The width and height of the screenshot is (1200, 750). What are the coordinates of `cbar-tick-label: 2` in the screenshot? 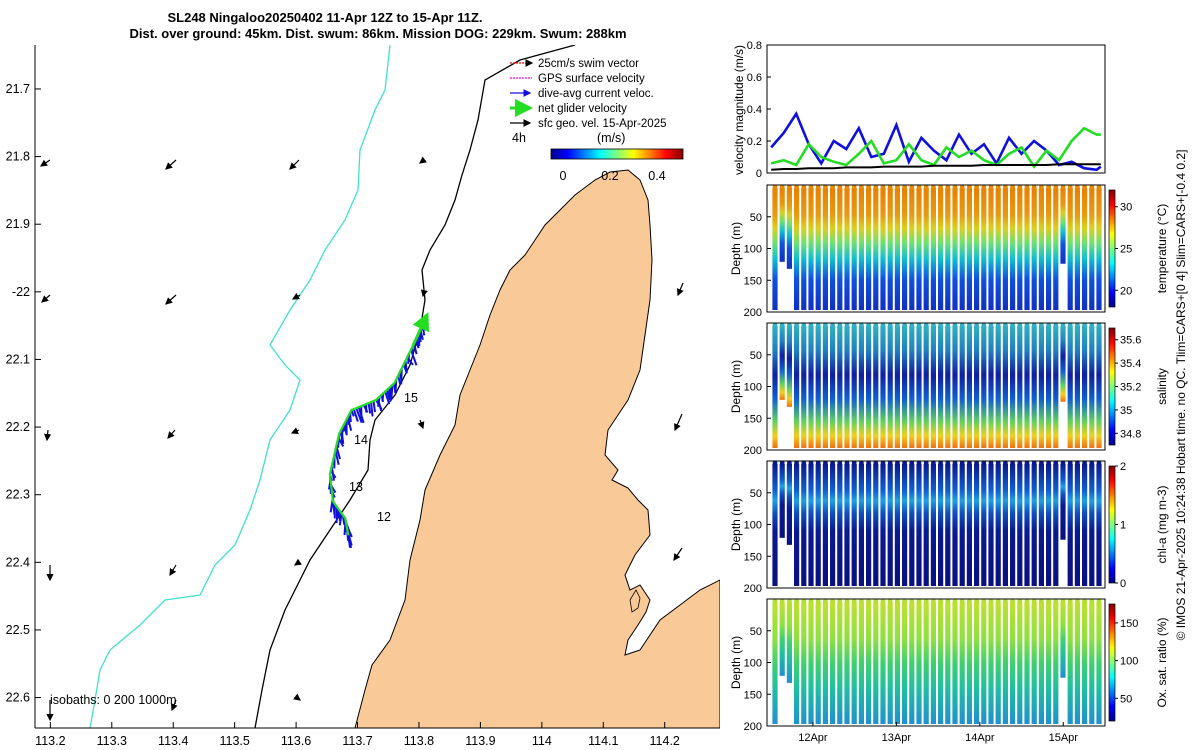 It's located at (1123, 467).